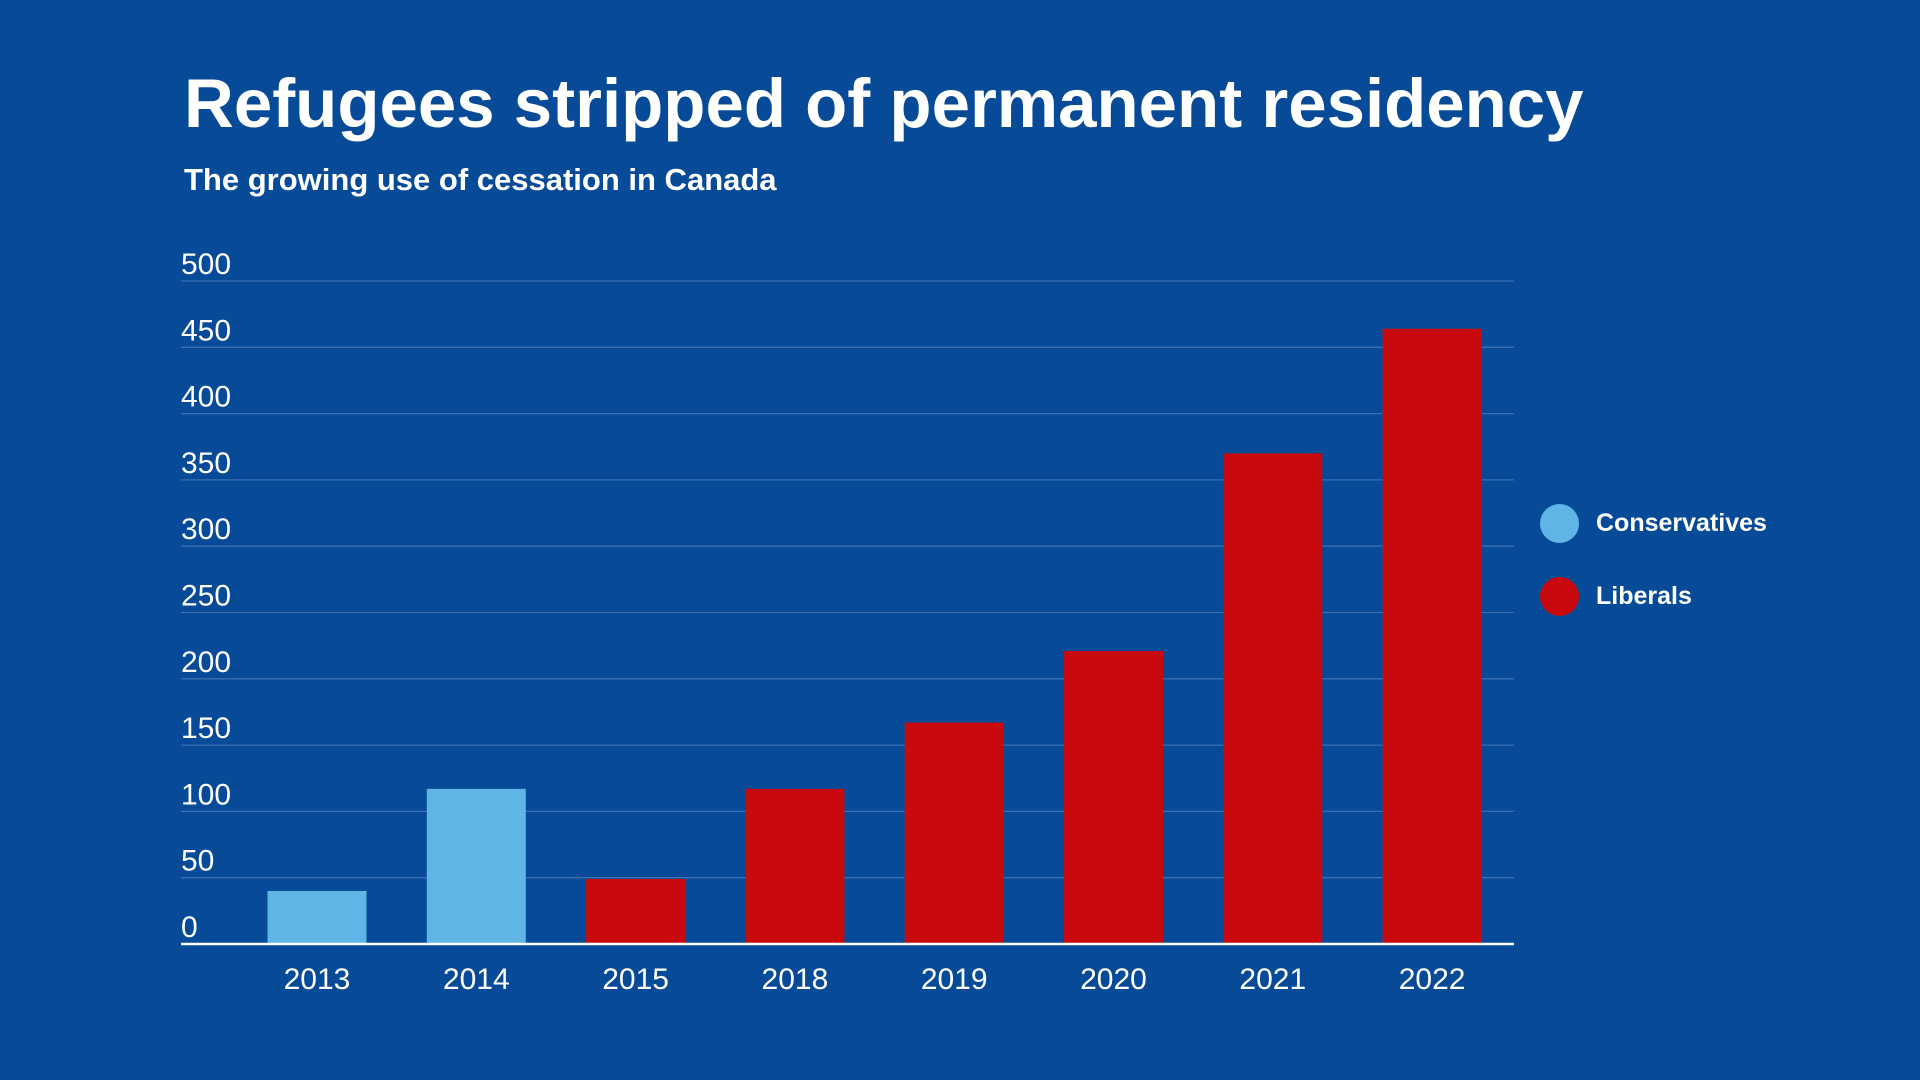 The height and width of the screenshot is (1080, 1920). I want to click on legend-label-conservatives: Conservatives, so click(1681, 522).